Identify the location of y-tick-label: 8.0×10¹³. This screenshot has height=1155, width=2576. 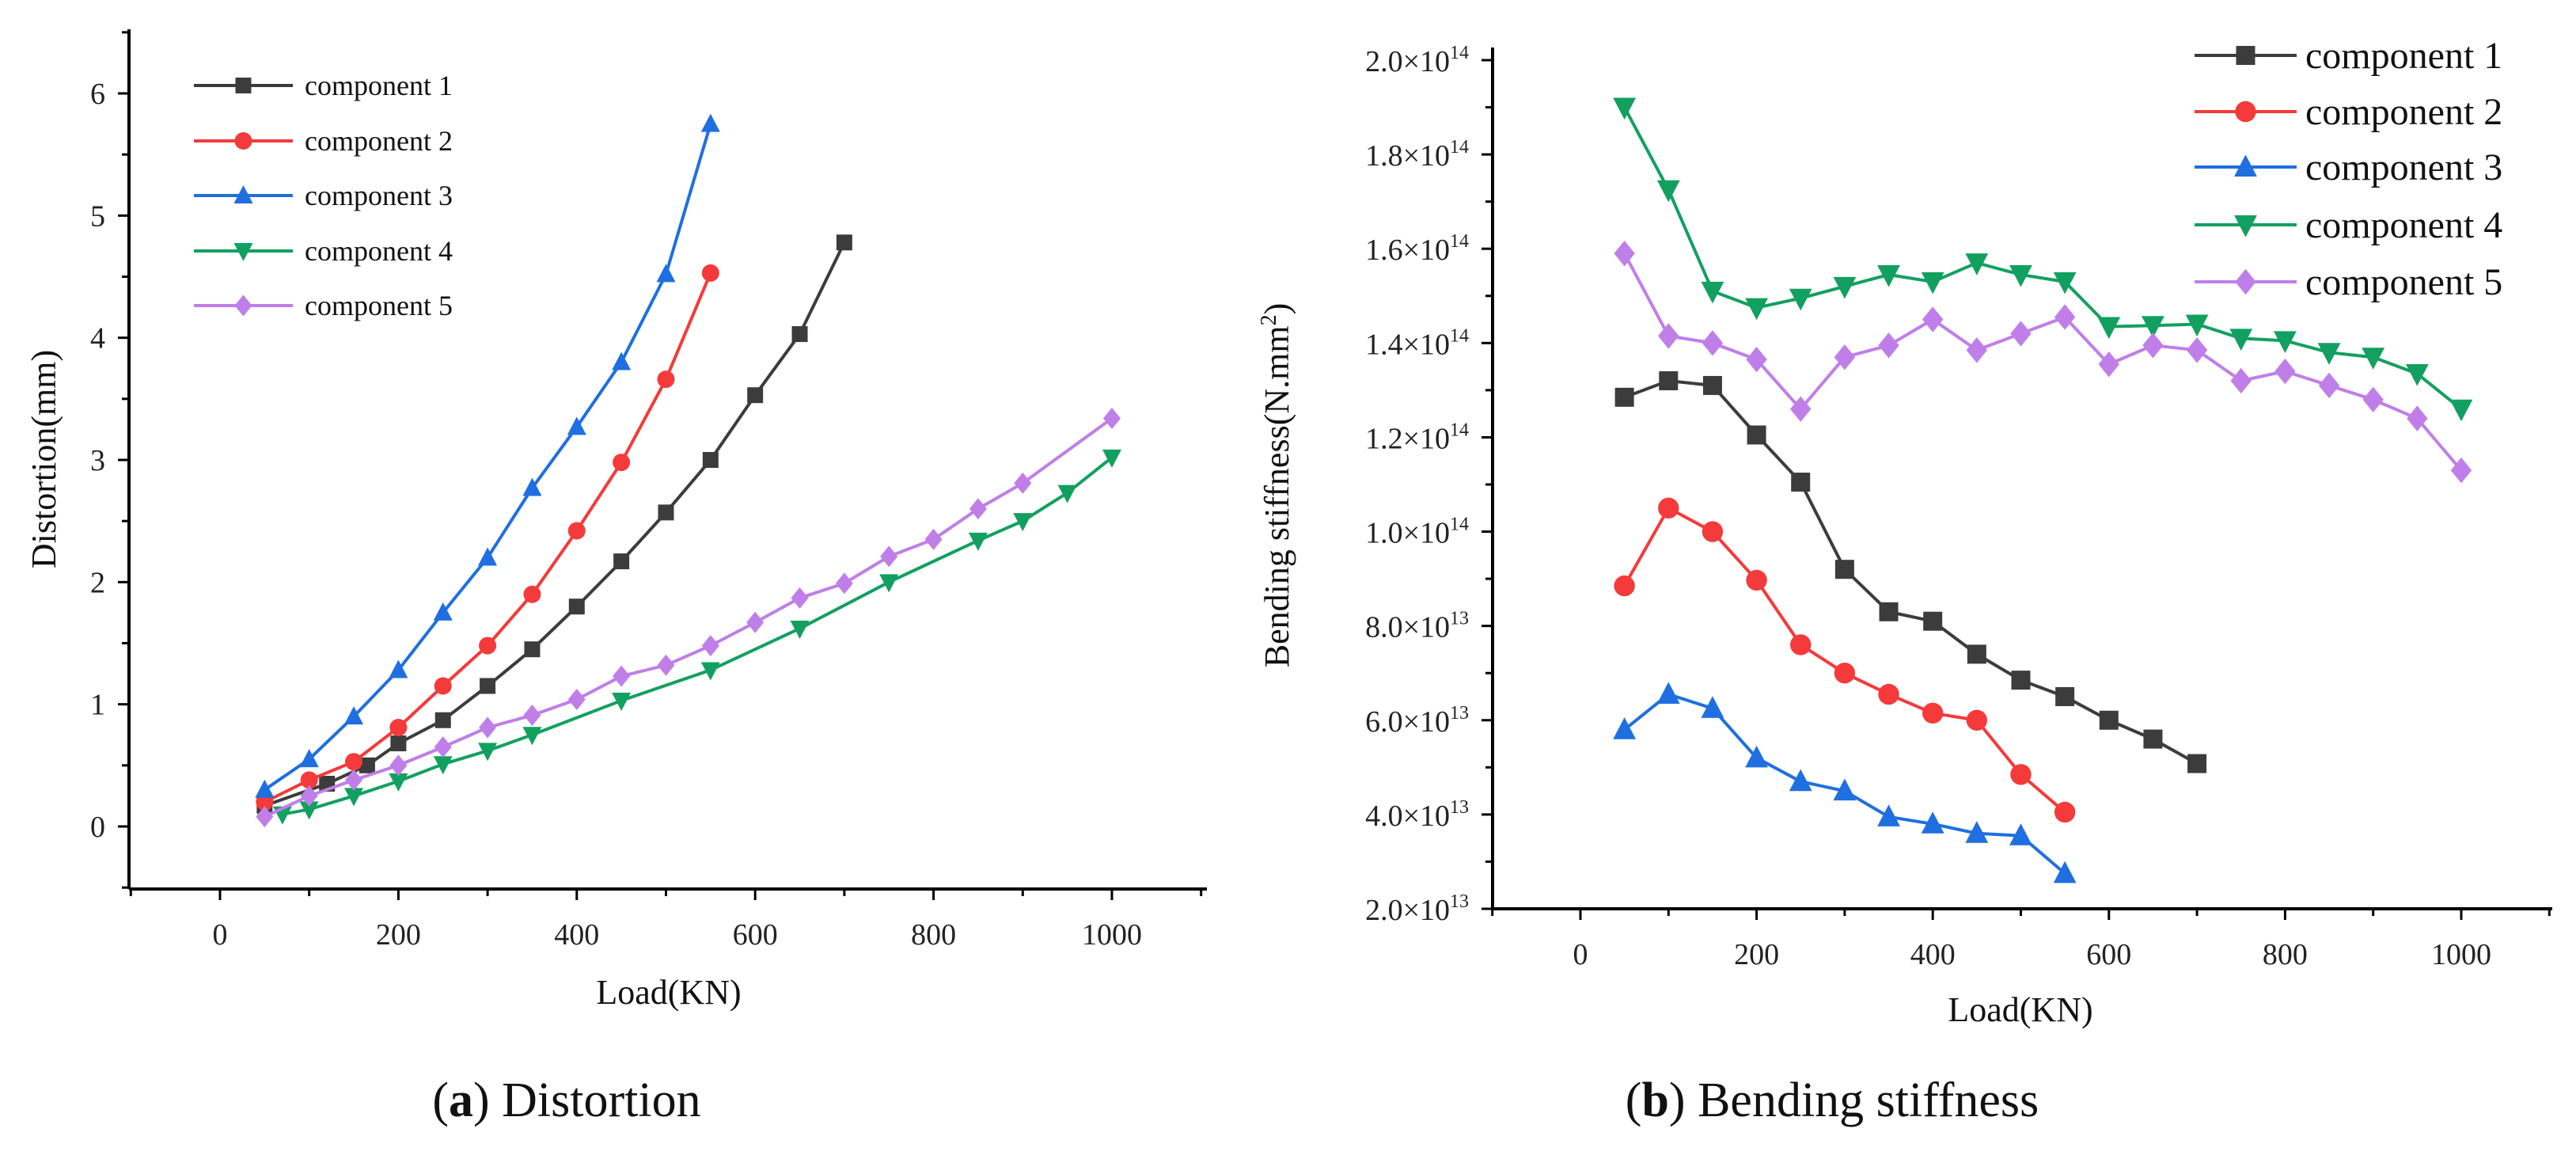
(1417, 626).